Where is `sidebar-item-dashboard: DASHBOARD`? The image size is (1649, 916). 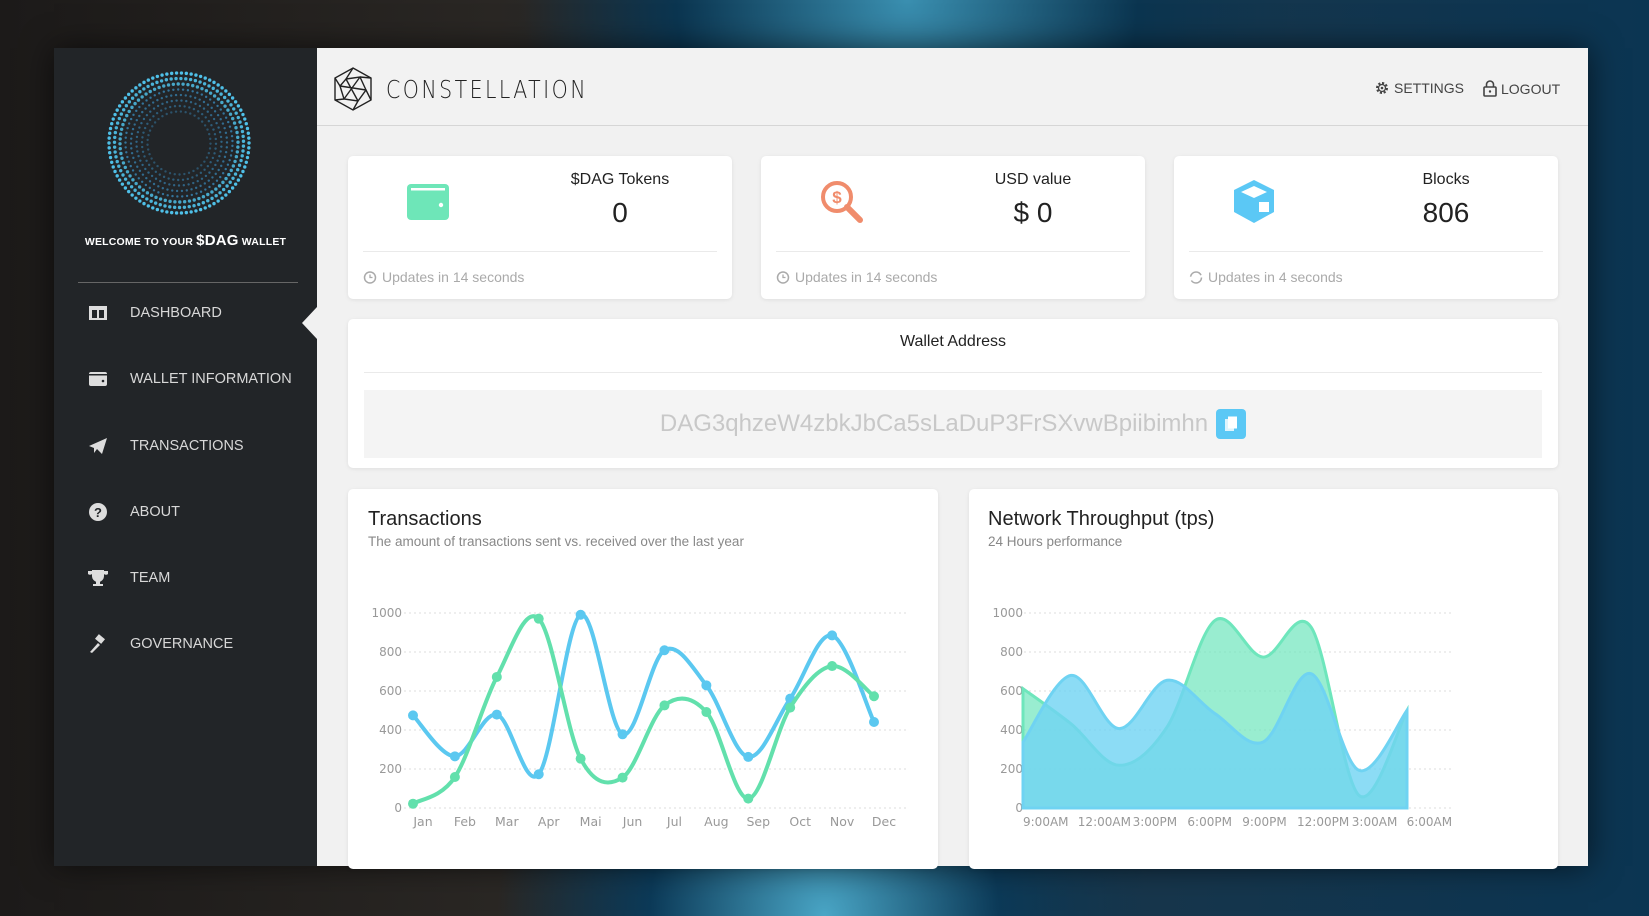
sidebar-item-dashboard: DASHBOARD is located at coordinates (199, 313).